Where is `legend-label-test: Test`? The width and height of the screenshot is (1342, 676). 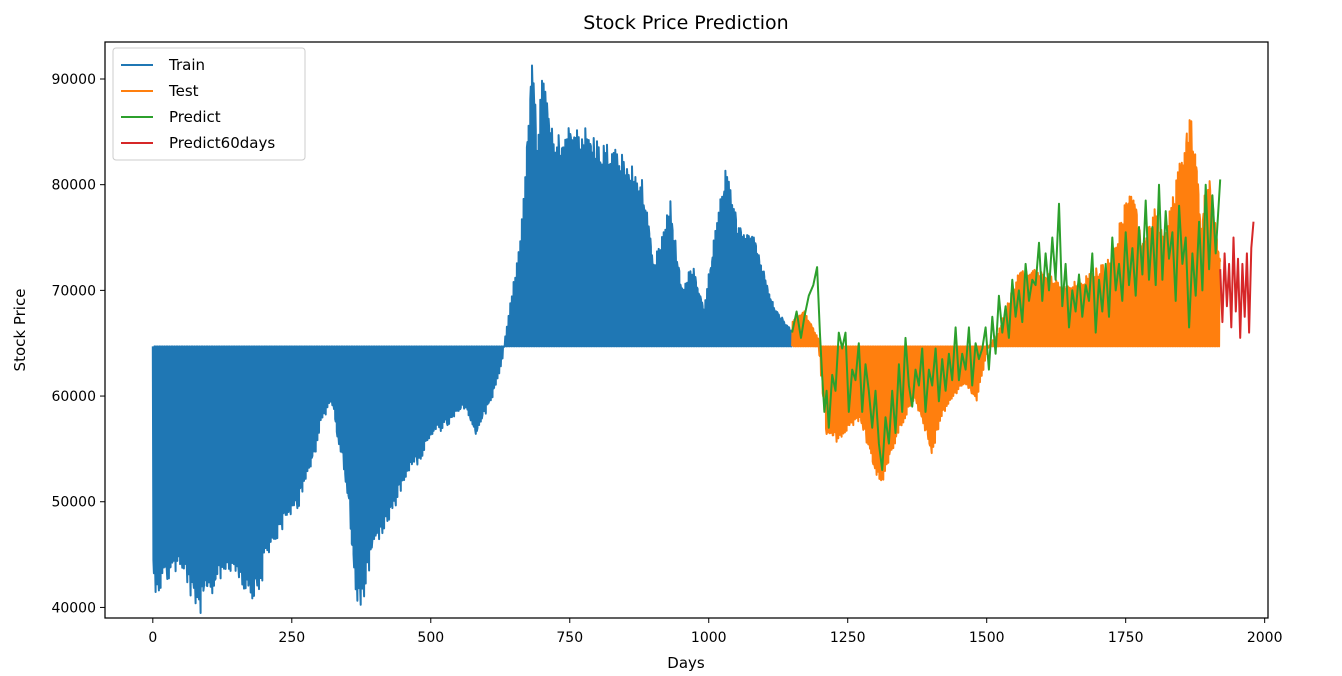
legend-label-test: Test is located at coordinates (183, 91).